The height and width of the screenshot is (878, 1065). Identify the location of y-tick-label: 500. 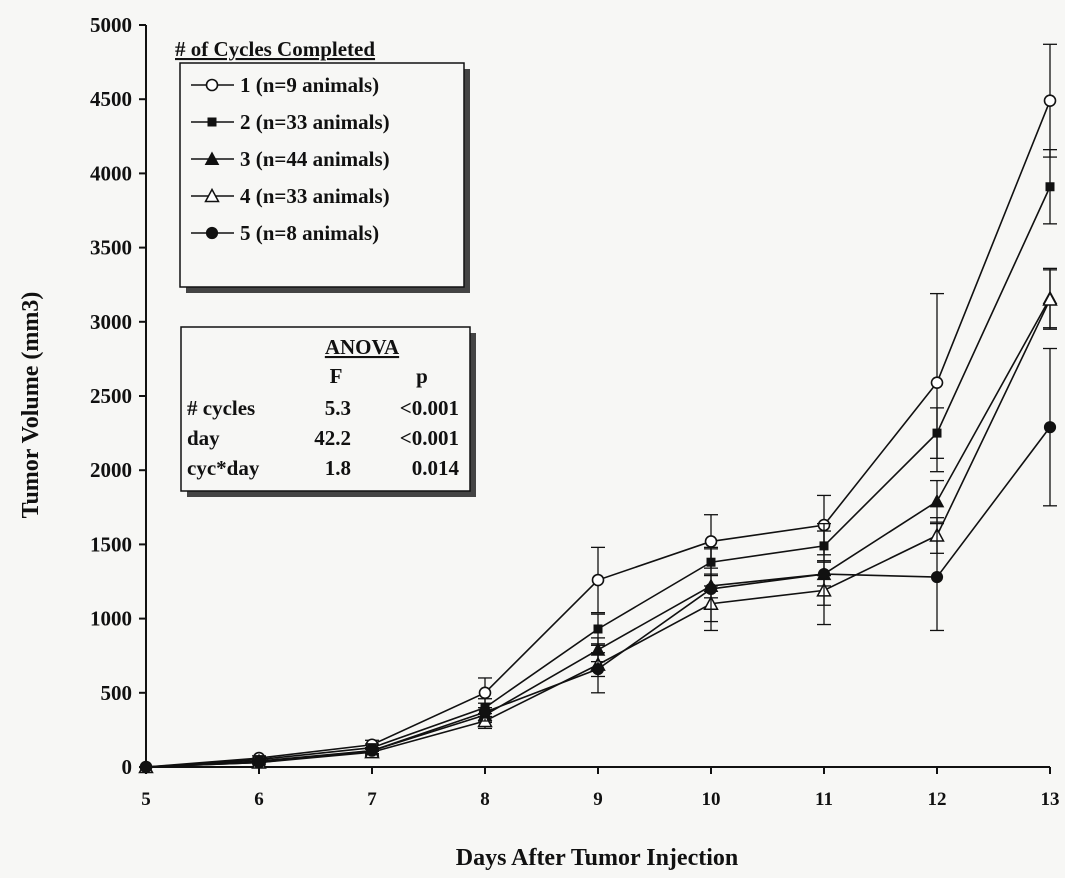
(117, 693).